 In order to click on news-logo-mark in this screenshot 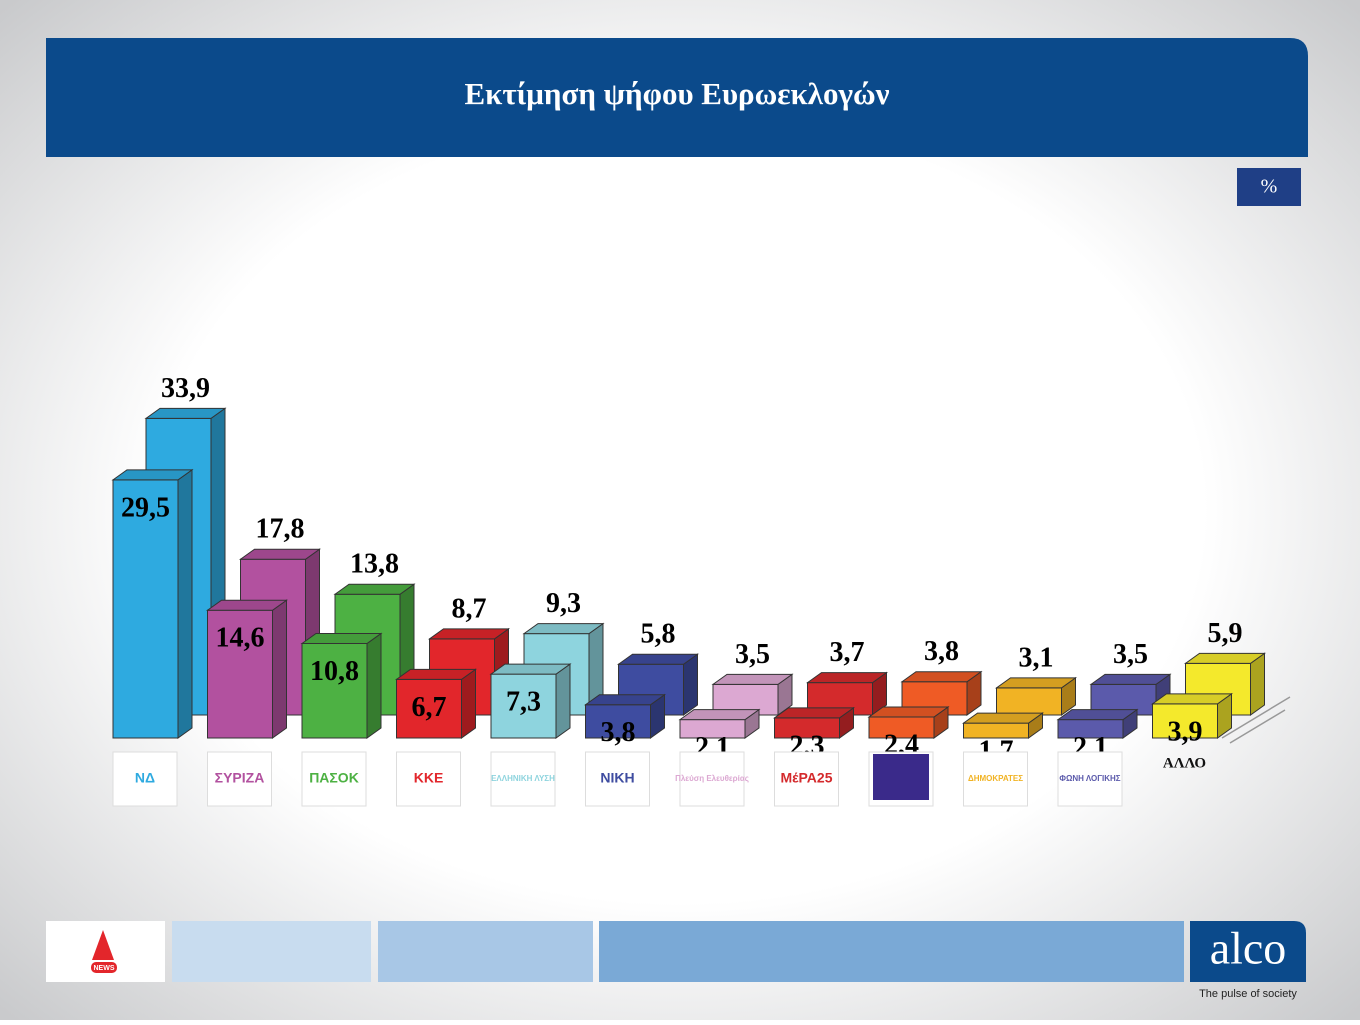, I will do `click(103, 945)`.